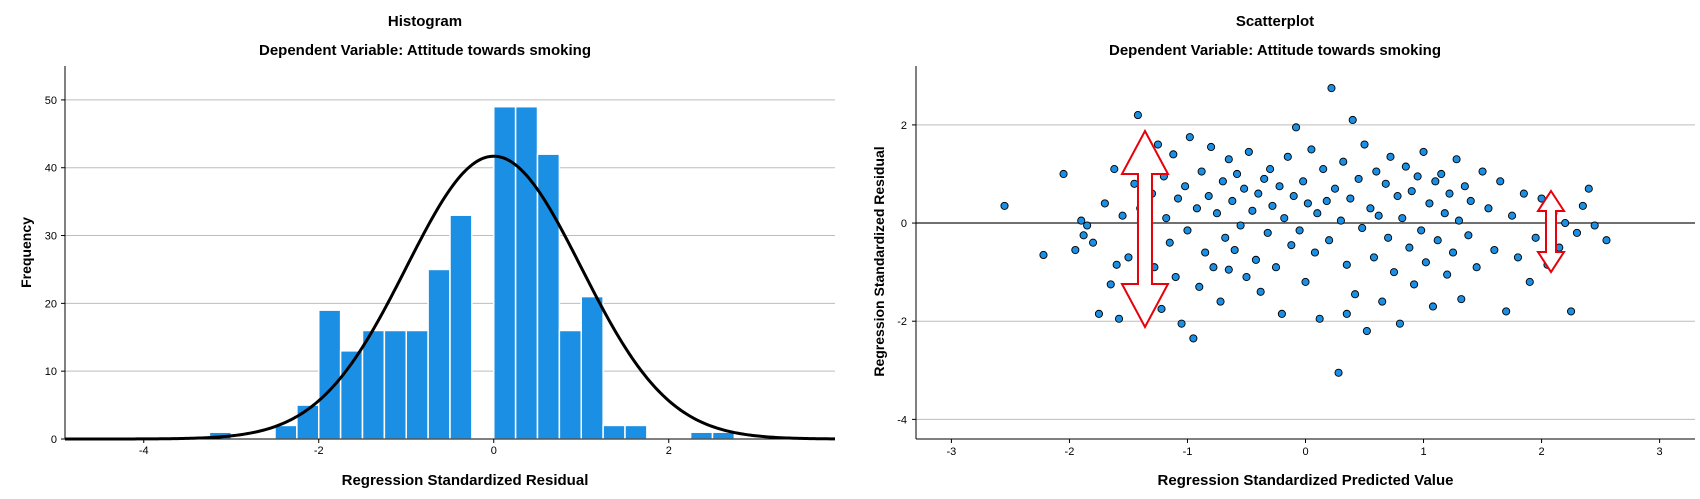 The height and width of the screenshot is (499, 1700). What do you see at coordinates (51, 101) in the screenshot?
I see `y-tick-label: 50` at bounding box center [51, 101].